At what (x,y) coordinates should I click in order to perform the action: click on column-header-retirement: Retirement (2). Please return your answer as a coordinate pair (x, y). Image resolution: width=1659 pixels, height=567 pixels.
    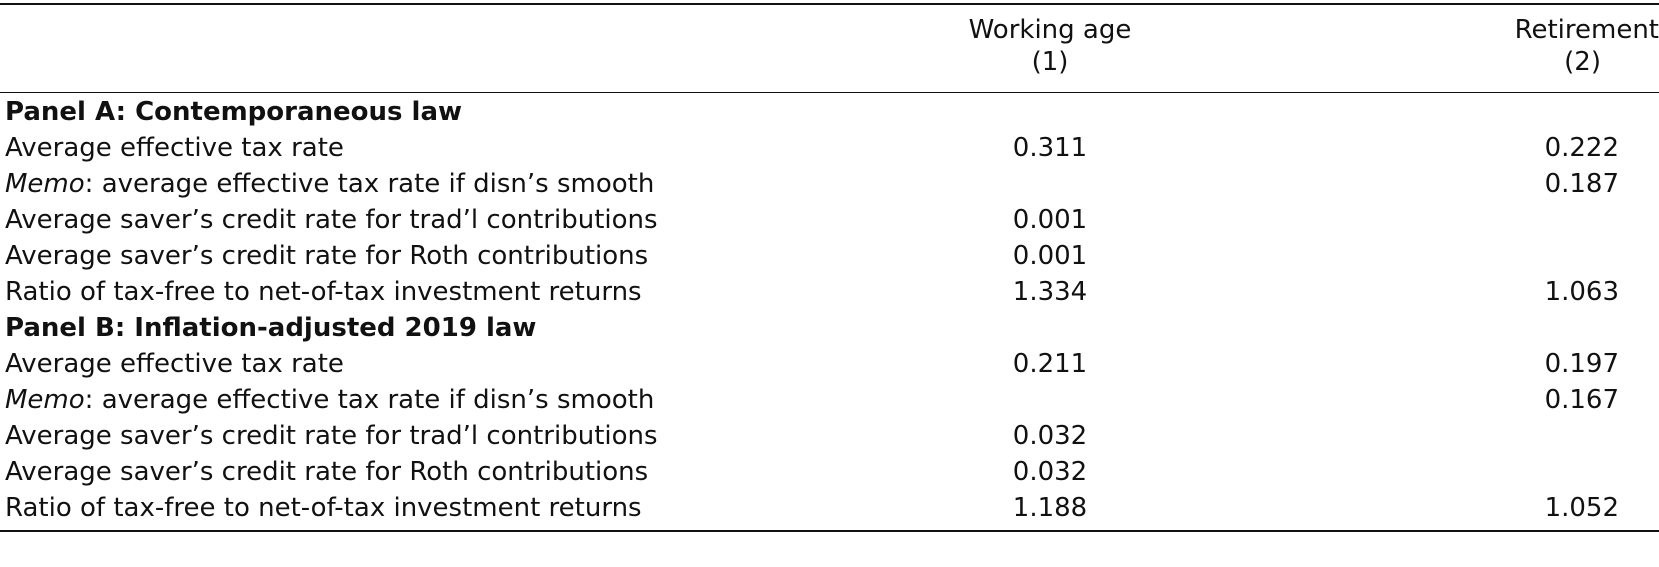
    Looking at the image, I should click on (1544, 46).